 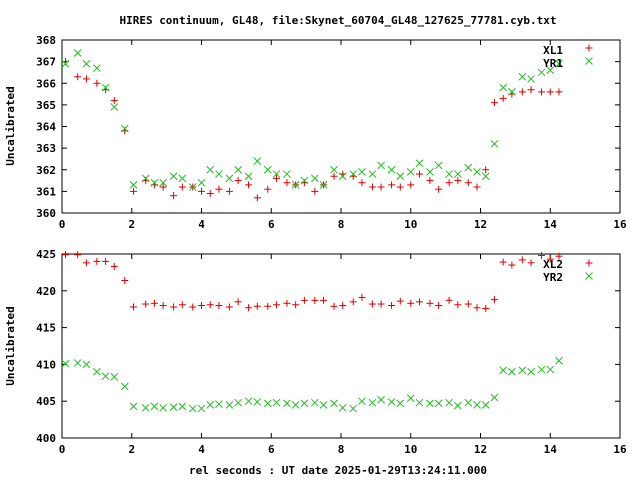 I want to click on top-y-axis-label: Uncalibrated, so click(x=10, y=125).